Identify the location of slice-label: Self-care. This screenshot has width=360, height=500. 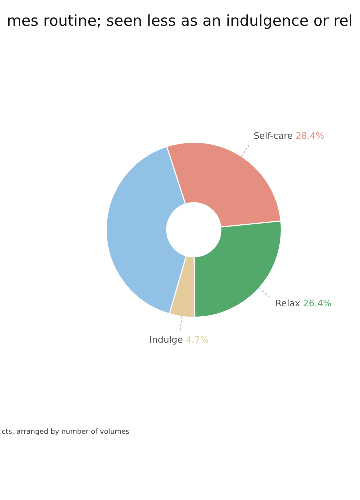
(275, 137).